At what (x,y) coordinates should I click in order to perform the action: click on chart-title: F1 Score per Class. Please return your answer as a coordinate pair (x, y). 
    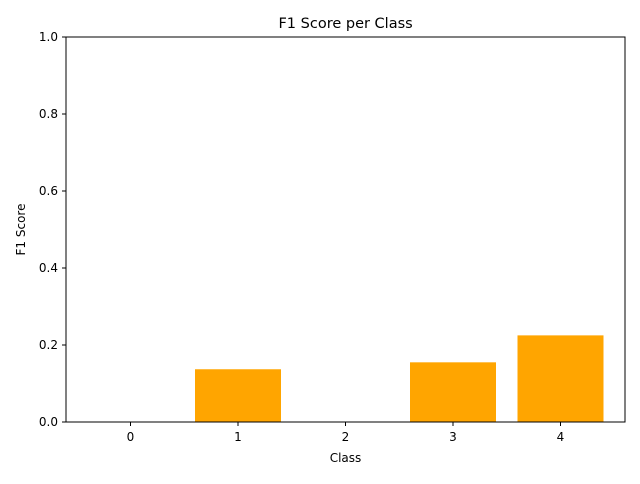
    Looking at the image, I should click on (345, 24).